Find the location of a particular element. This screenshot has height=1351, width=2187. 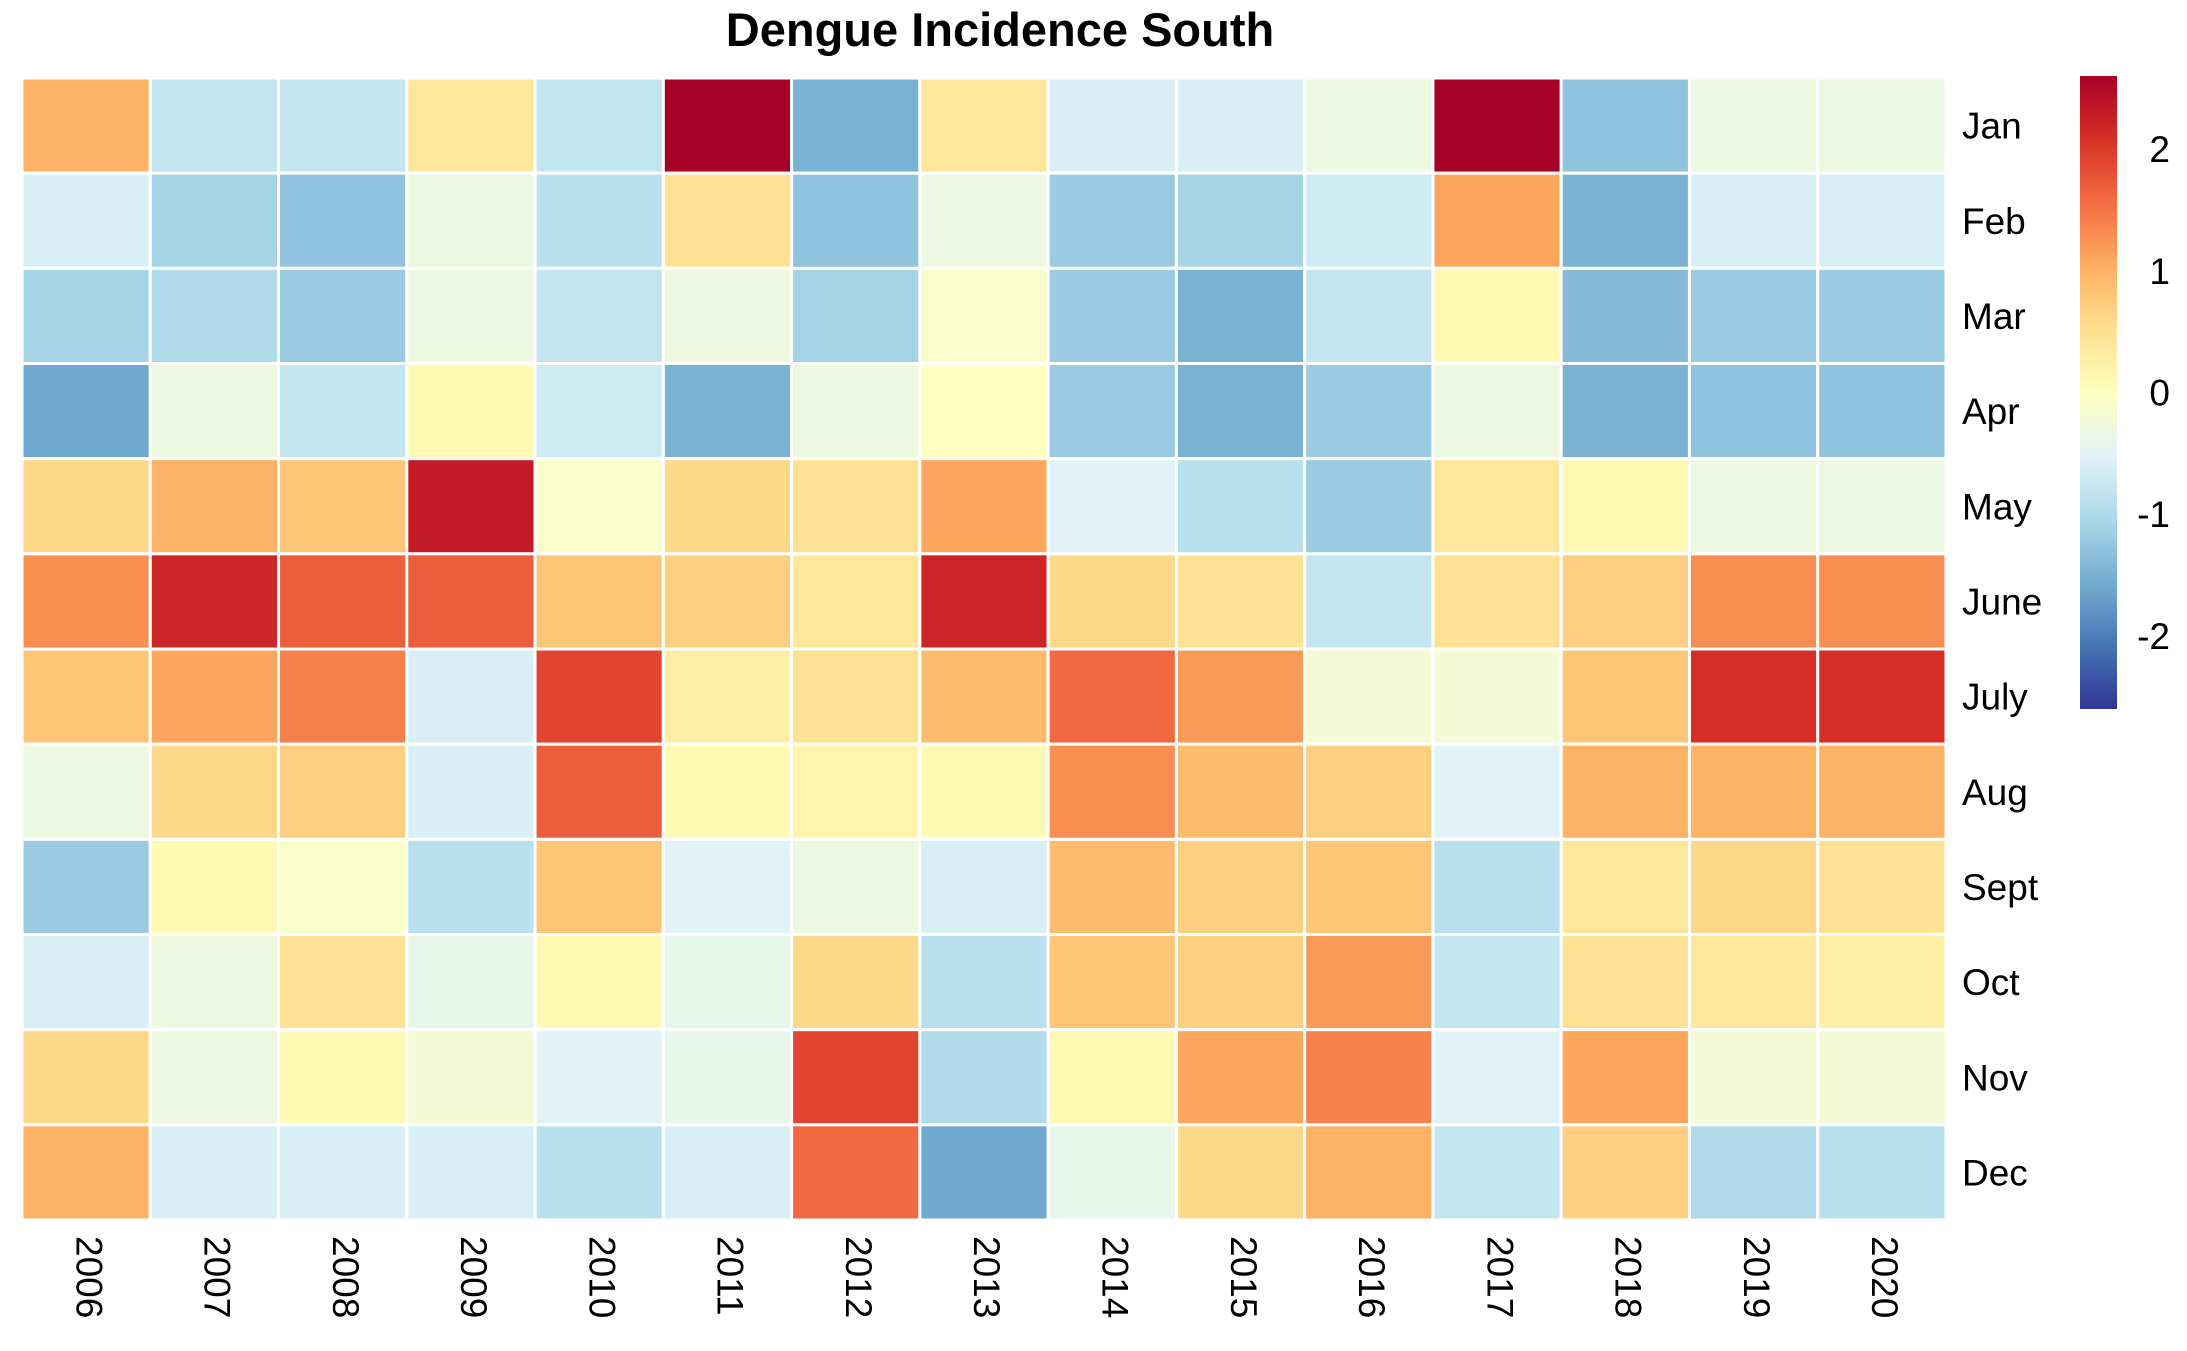

chart-title: Dengue Incidence South is located at coordinates (1000, 29).